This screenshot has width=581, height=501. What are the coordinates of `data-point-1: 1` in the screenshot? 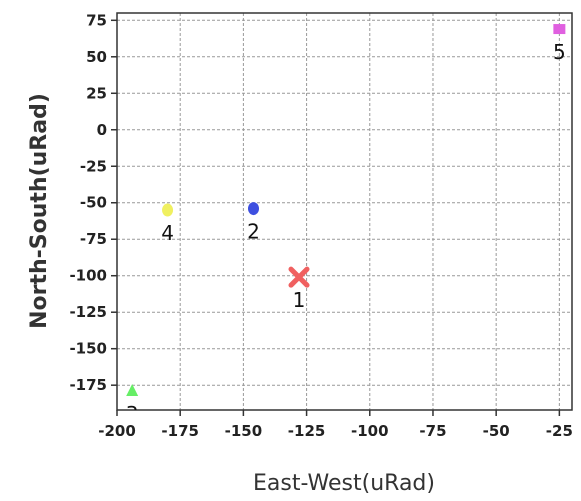 It's located at (299, 289).